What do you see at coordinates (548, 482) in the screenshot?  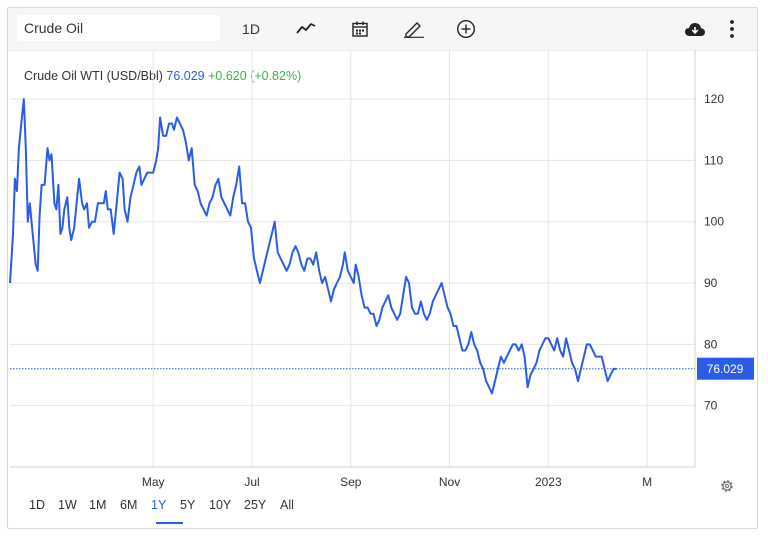 I see `x-tick-label: 2023` at bounding box center [548, 482].